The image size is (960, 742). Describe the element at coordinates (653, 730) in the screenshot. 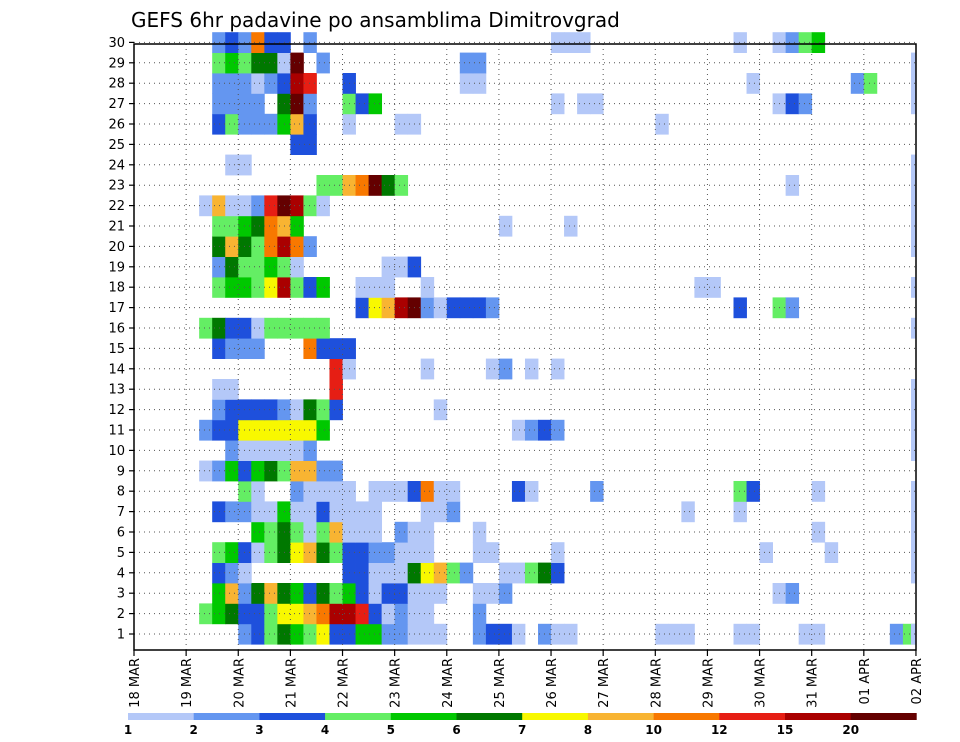

I see `colorbar-label: 10` at that location.